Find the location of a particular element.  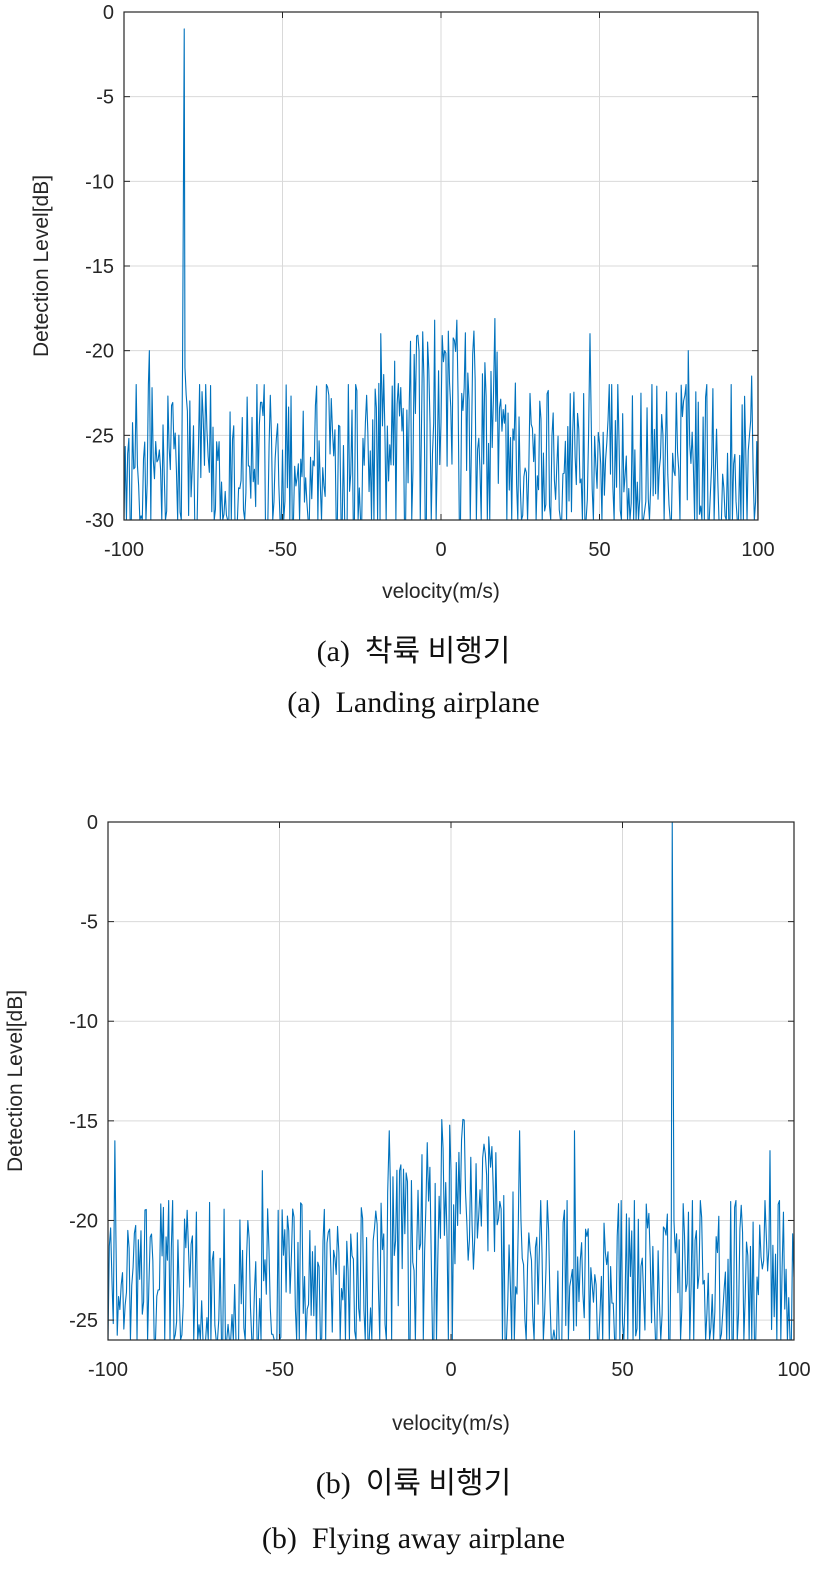

caption-a-korean: (a) 착륙 비행기 is located at coordinates (413, 651).